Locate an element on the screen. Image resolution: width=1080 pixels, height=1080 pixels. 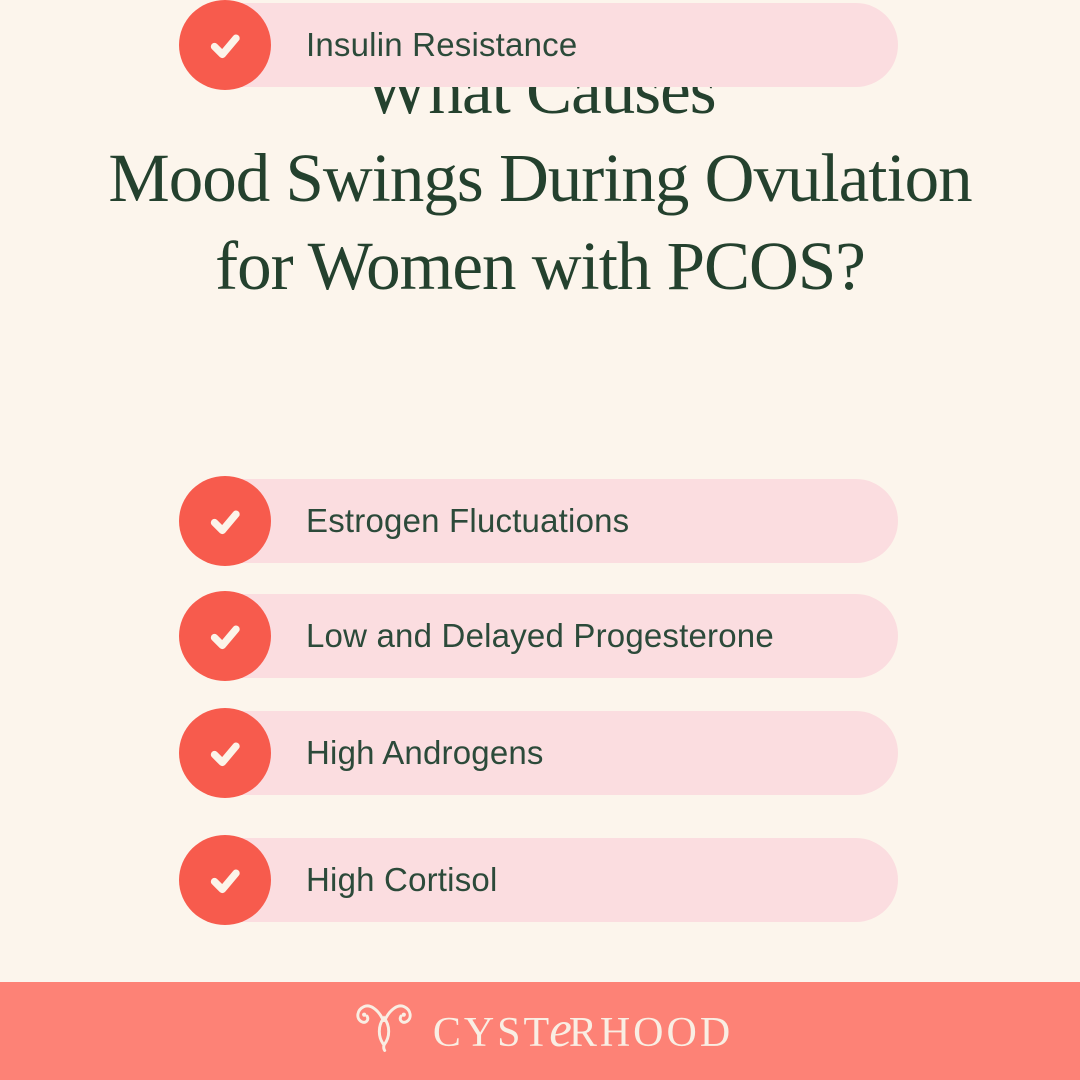
list-item: Estrogen Fluctuations is located at coordinates (540, 521).